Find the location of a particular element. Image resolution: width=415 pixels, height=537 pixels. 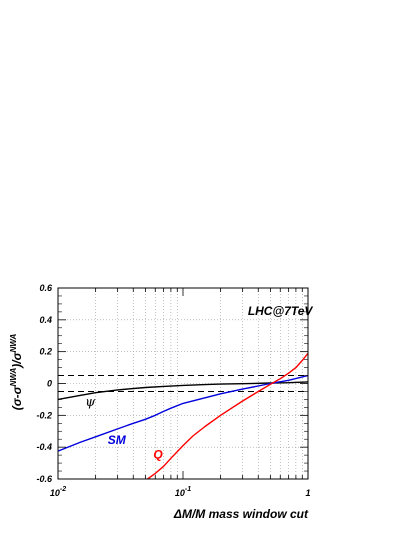

y-tick-label: 0.2 is located at coordinates (45, 352).